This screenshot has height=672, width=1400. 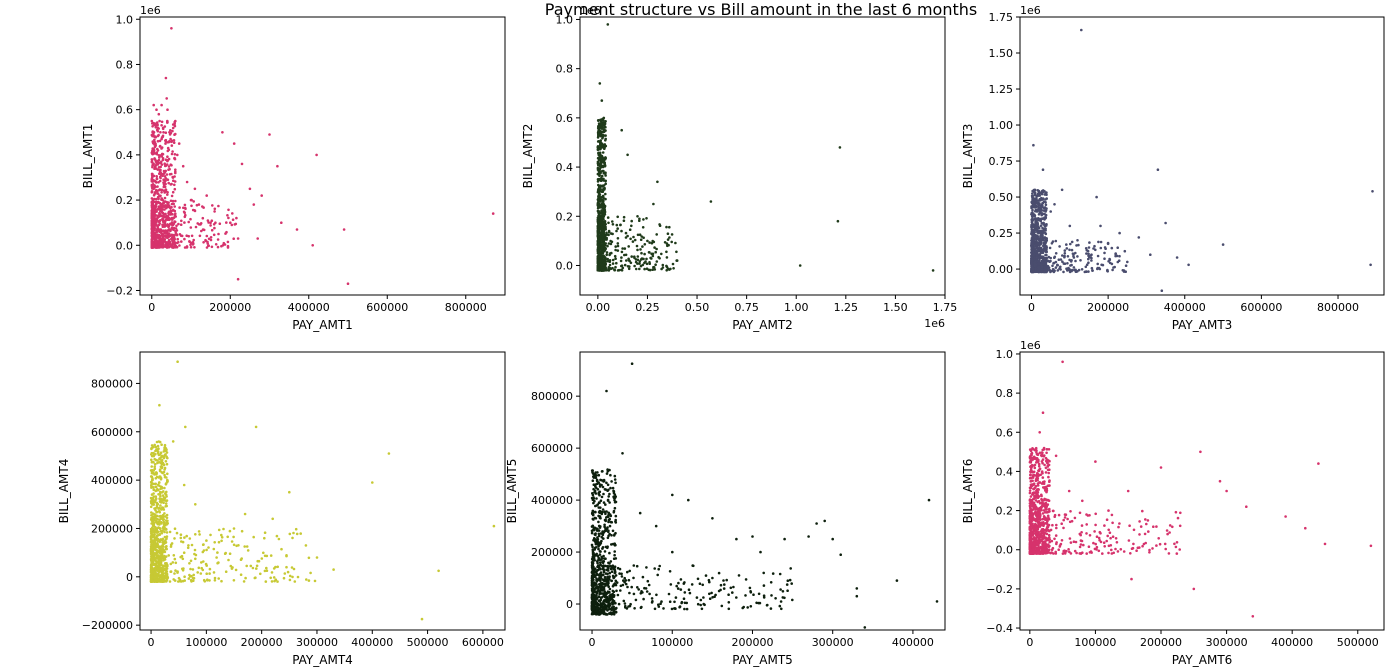 I want to click on y-tick-label: 400000, so click(x=112, y=480).